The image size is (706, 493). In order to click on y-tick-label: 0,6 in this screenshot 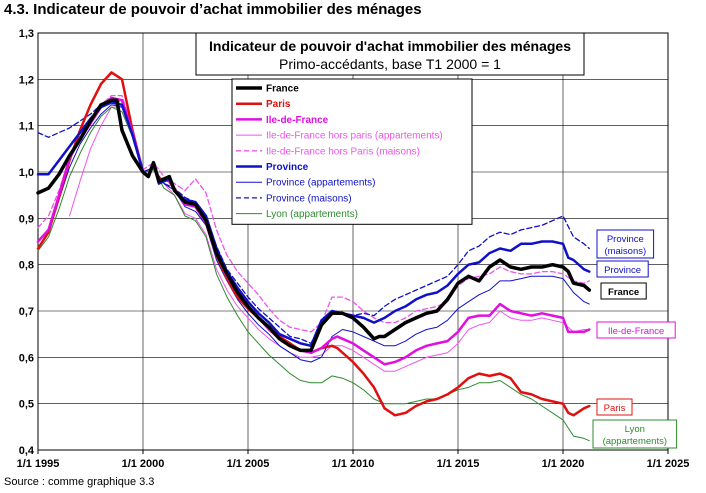, I will do `click(26, 358)`.